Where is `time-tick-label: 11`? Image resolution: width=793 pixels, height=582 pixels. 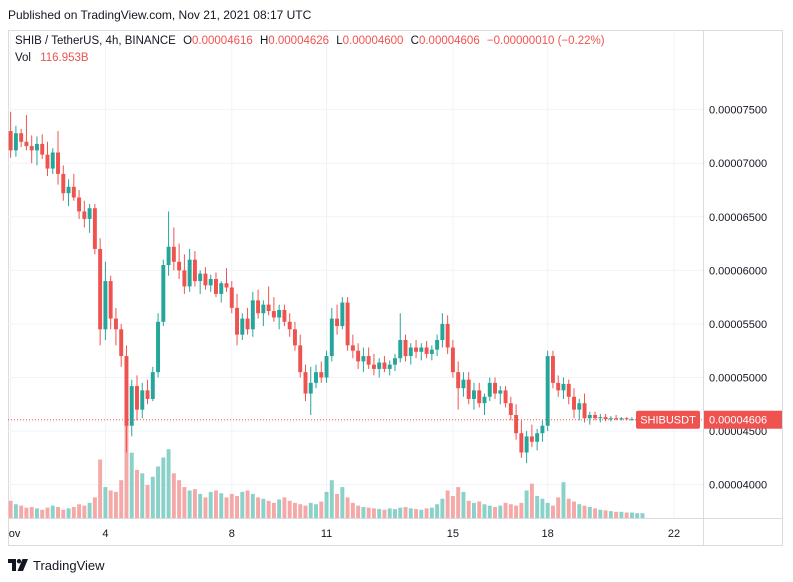 time-tick-label: 11 is located at coordinates (326, 534).